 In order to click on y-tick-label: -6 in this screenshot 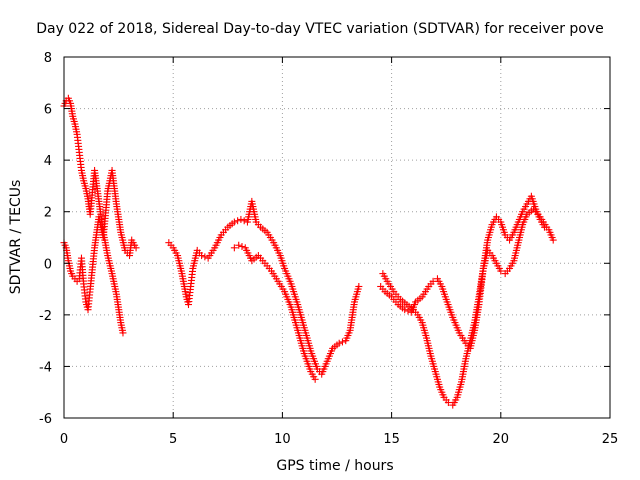, I will do `click(45, 419)`.